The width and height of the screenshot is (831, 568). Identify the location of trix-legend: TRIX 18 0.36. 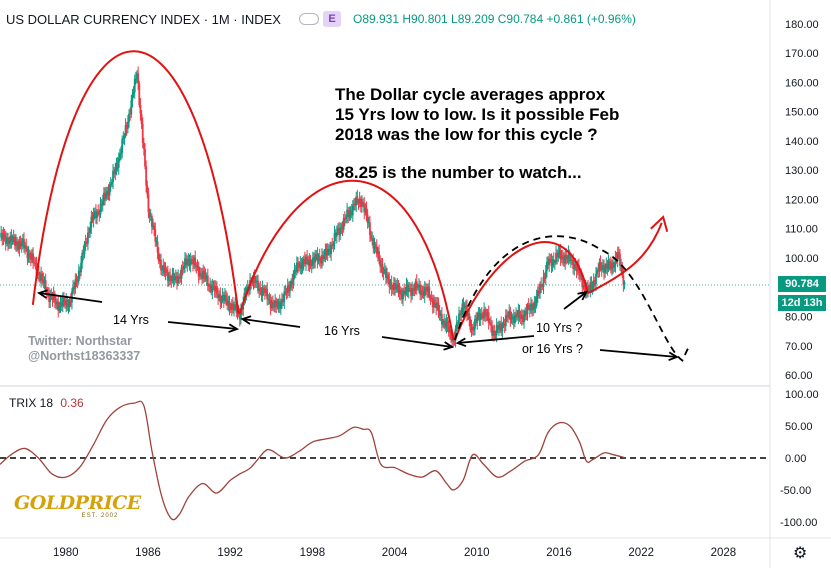
(46, 403).